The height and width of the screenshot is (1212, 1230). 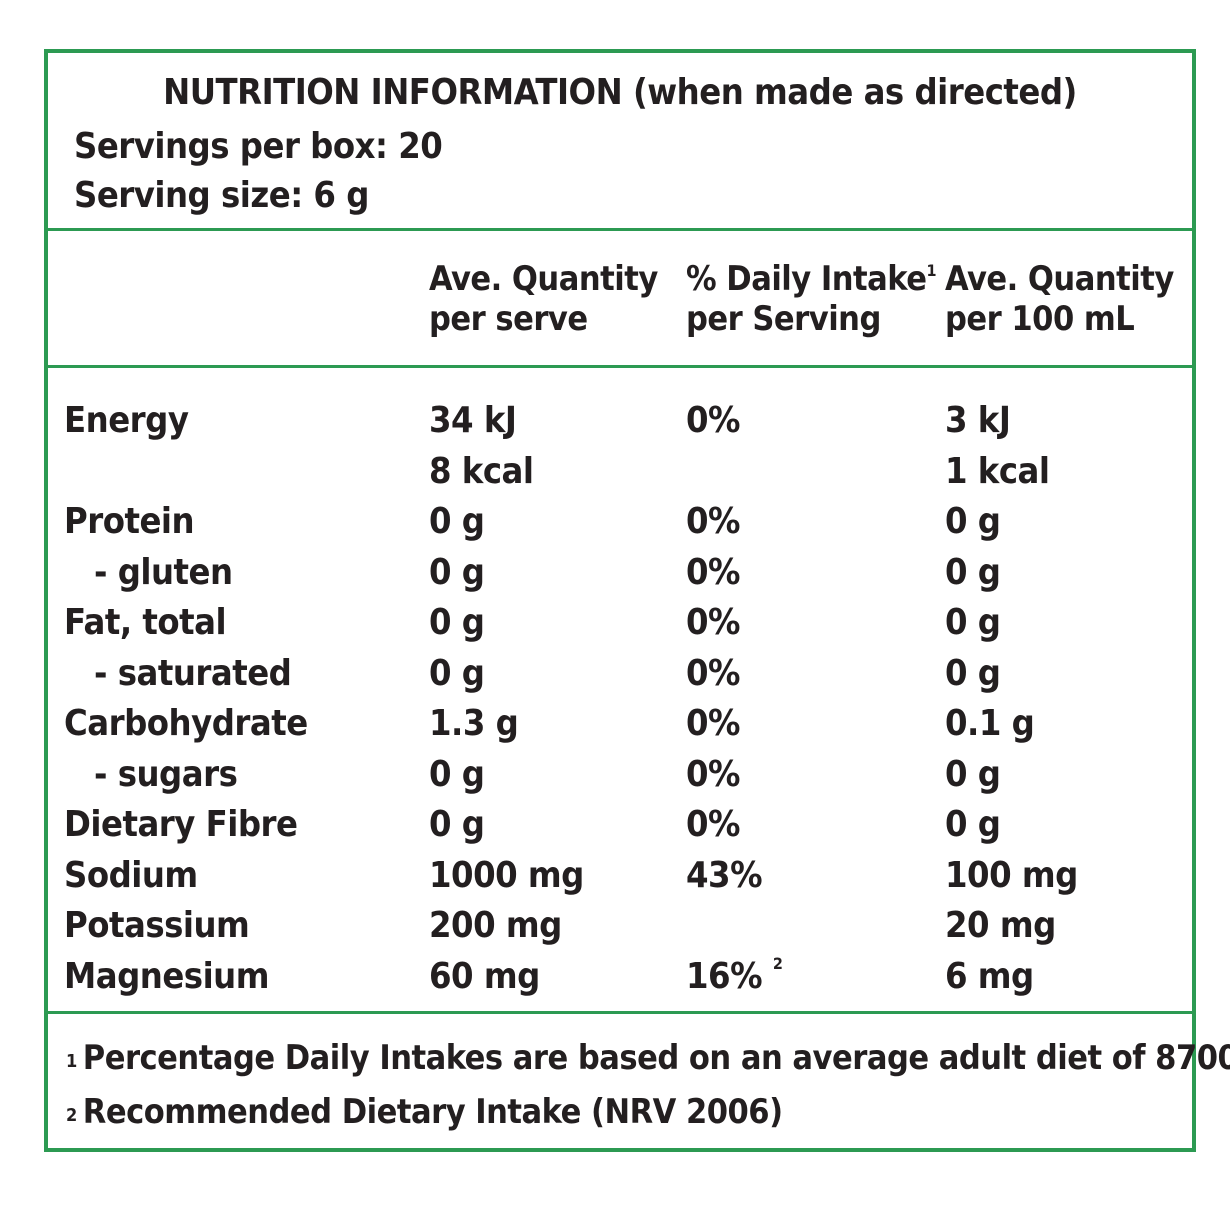 I want to click on column-header-per-serve: Ave. Quantity per serve, so click(x=543, y=299).